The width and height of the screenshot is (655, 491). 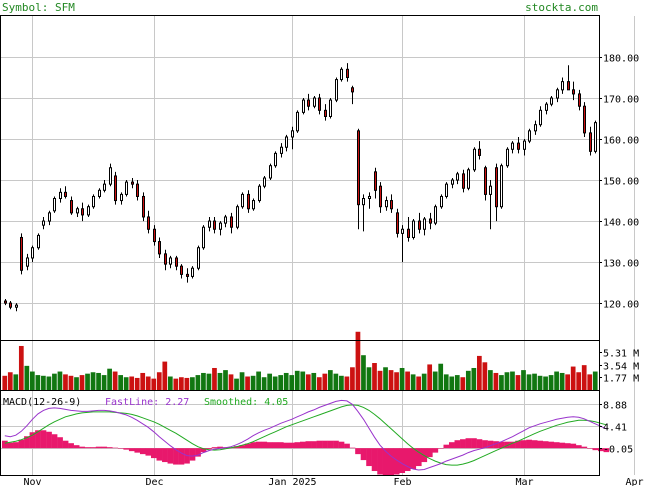 What do you see at coordinates (524, 481) in the screenshot?
I see `date-tick-label: Mar` at bounding box center [524, 481].